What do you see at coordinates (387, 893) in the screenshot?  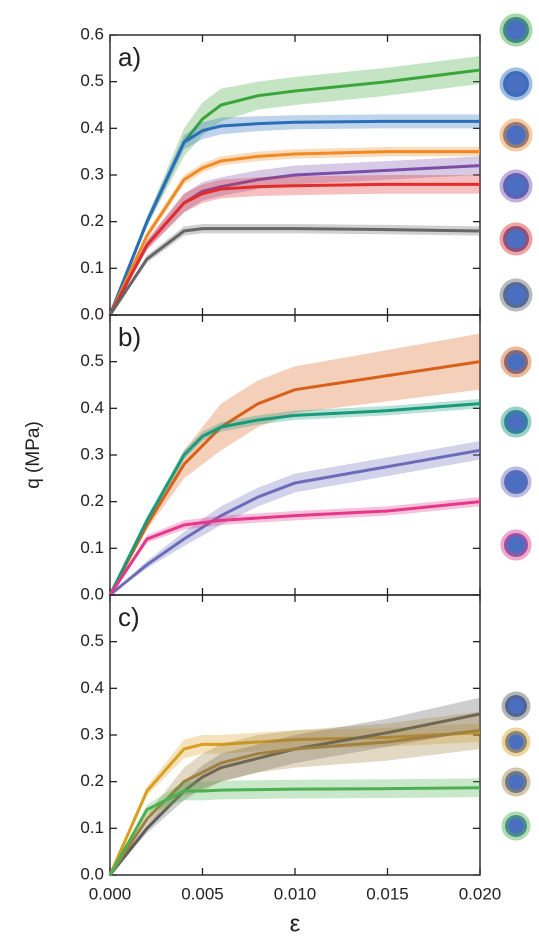 I see `x-tick-label: 0.015` at bounding box center [387, 893].